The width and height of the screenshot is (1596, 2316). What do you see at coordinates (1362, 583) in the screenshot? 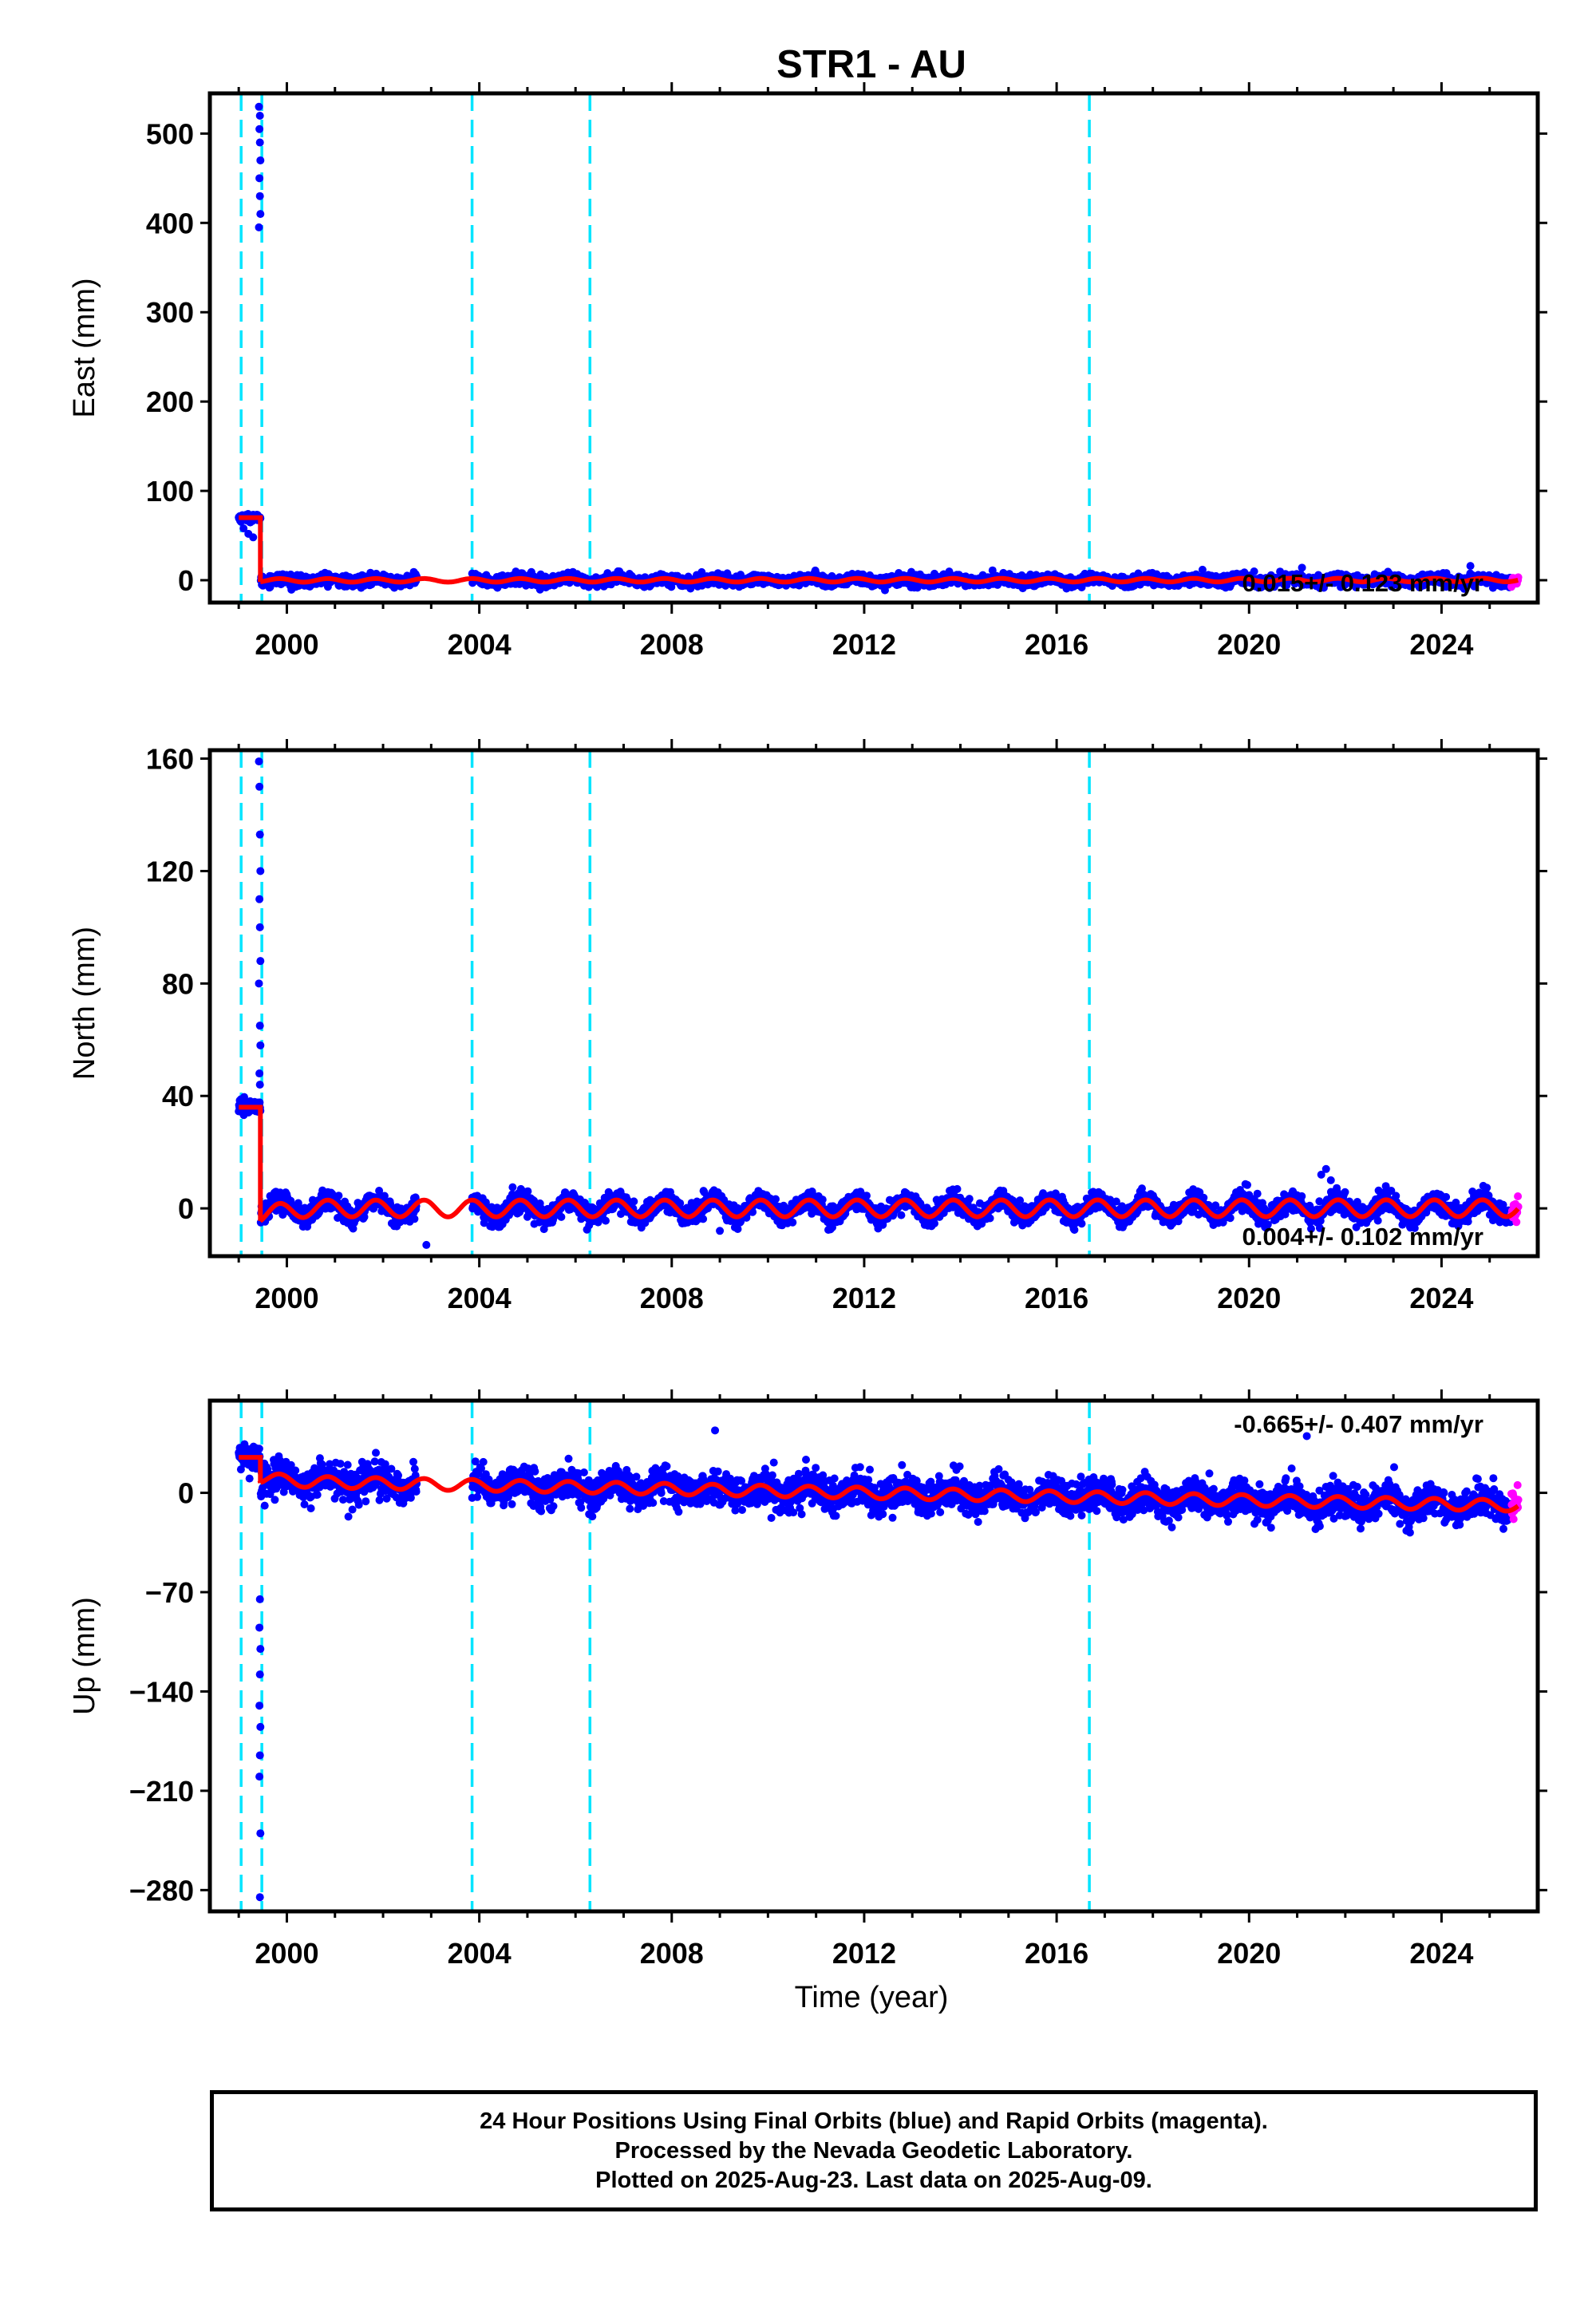
I see `rate-label: 0.015+/- 0.123 mm/yr` at bounding box center [1362, 583].